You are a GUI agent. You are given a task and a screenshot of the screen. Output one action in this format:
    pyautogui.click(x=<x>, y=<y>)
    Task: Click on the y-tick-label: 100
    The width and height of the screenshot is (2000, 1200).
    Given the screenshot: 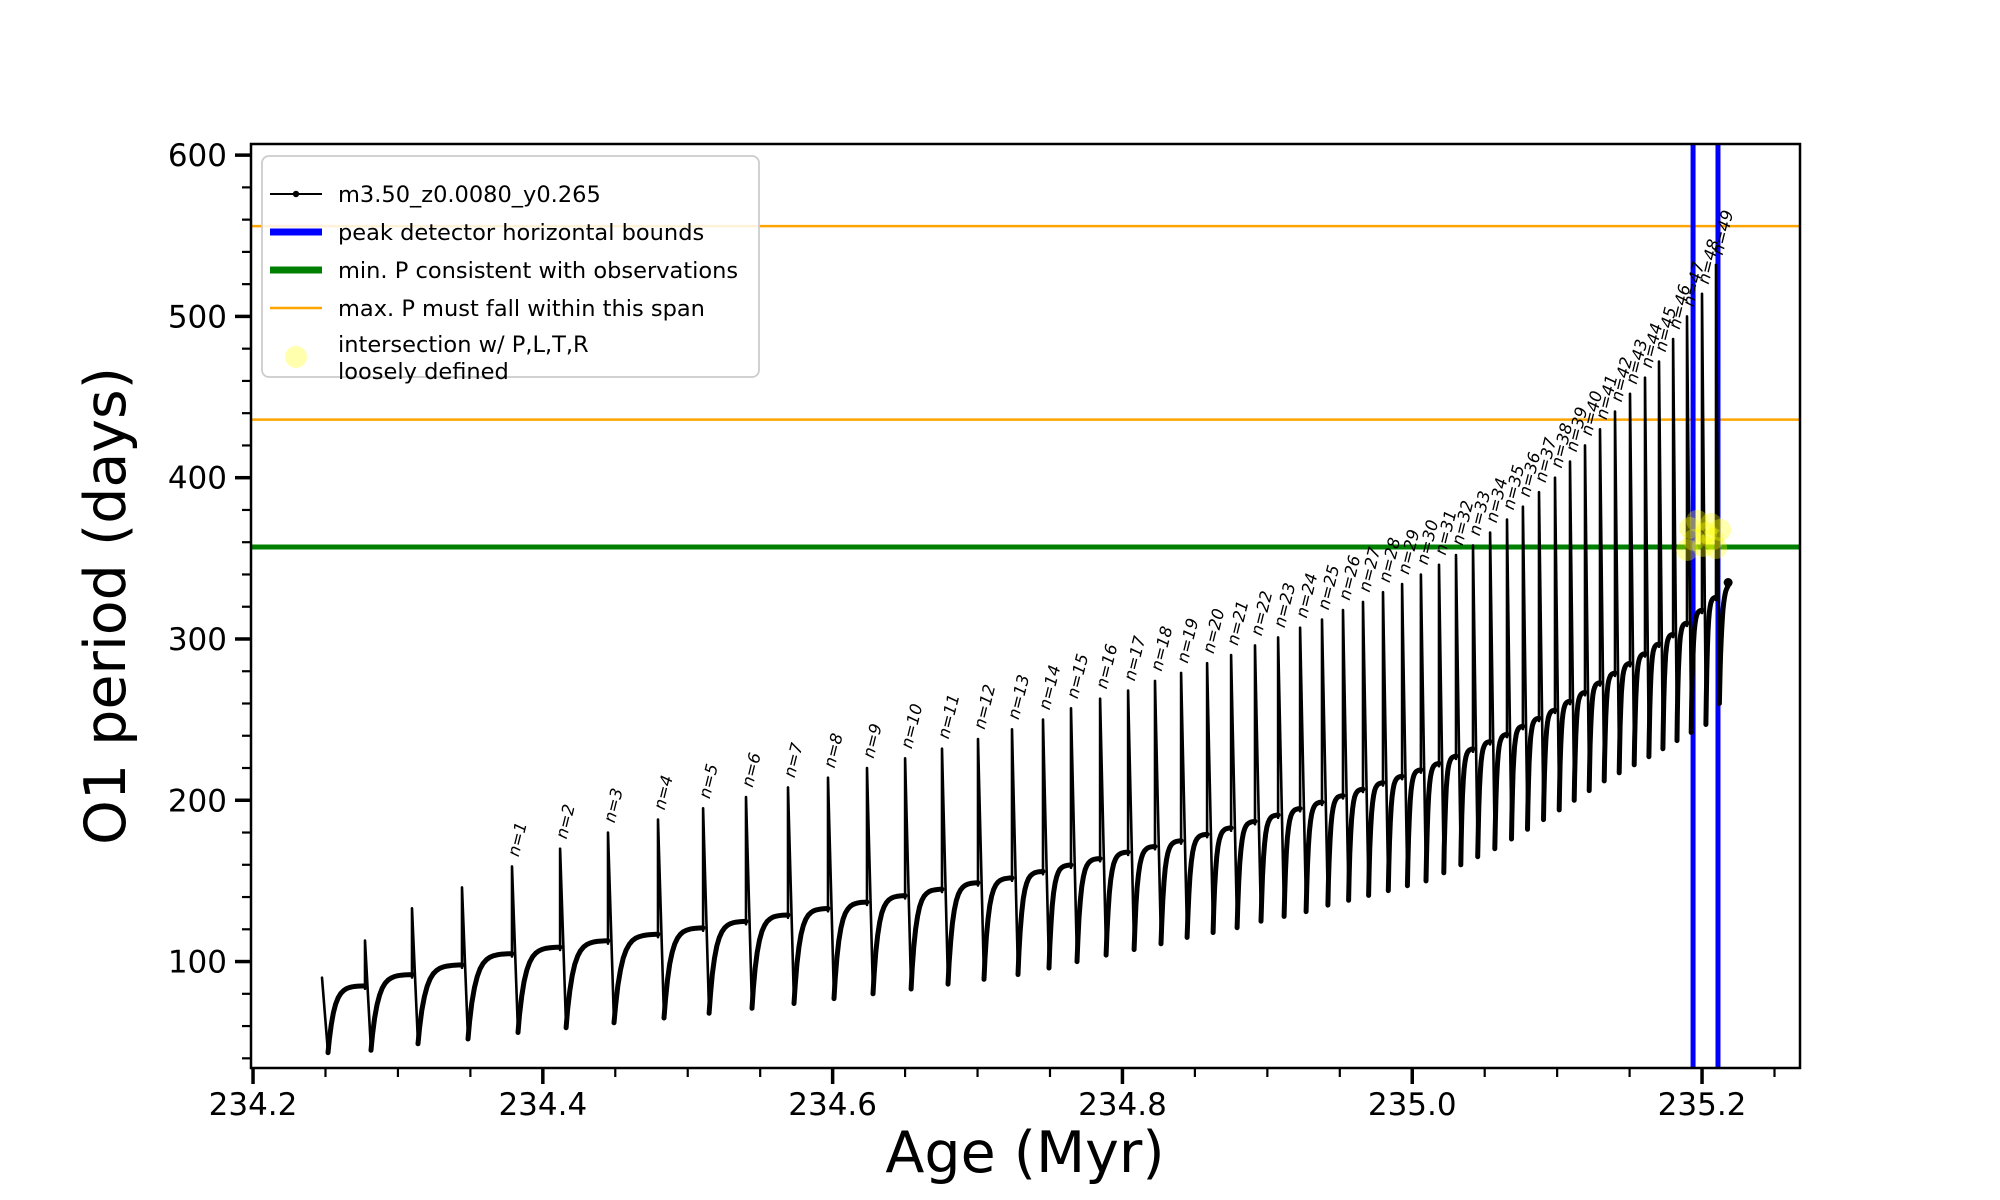 What is the action you would take?
    pyautogui.click(x=197, y=963)
    